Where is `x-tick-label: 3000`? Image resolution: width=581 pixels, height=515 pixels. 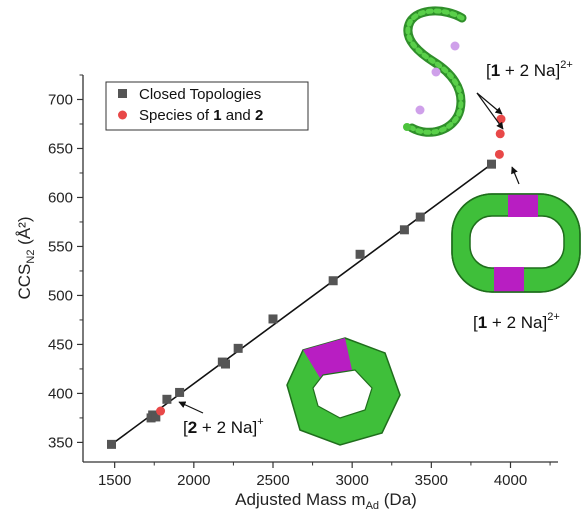 x-tick-label: 3000 is located at coordinates (351, 480).